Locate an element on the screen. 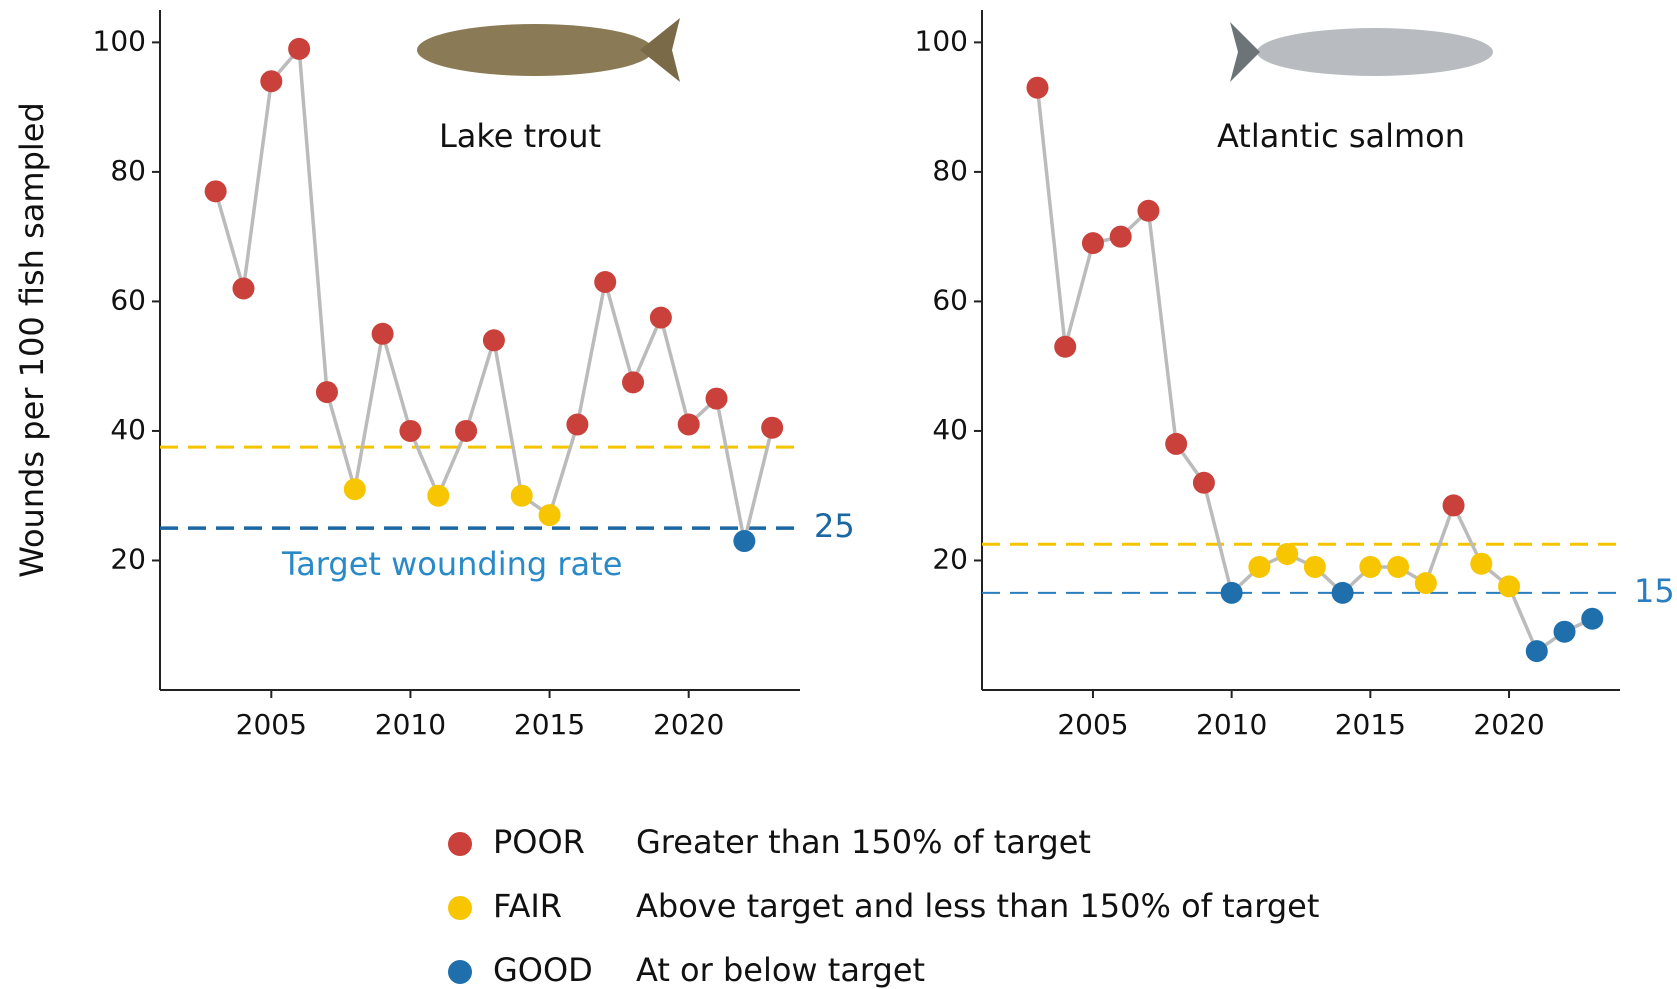 This screenshot has width=1677, height=989. reference-label: 15 is located at coordinates (1654, 591).